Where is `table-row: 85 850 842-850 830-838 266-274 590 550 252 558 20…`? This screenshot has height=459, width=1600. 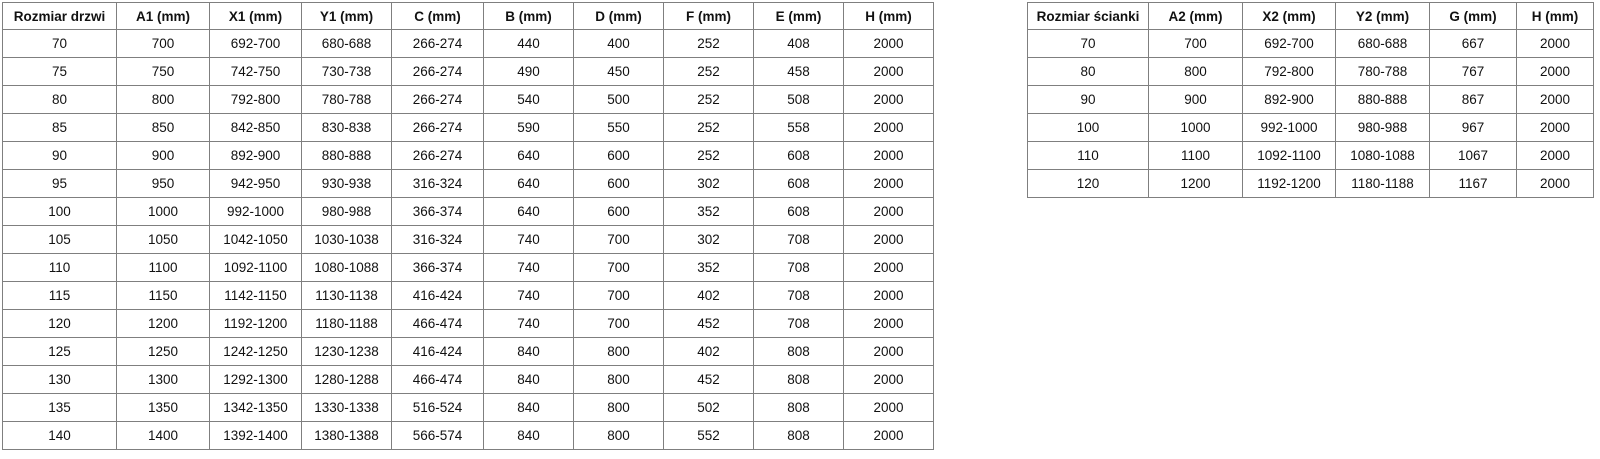
table-row: 85 850 842-850 830-838 266-274 590 550 252 558 20… is located at coordinates (468, 127).